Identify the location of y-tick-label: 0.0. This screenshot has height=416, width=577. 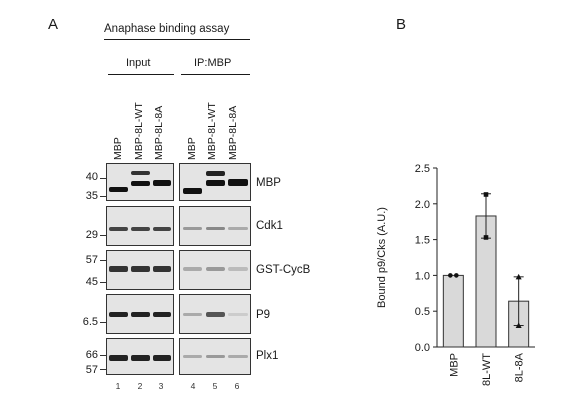
(422, 348).